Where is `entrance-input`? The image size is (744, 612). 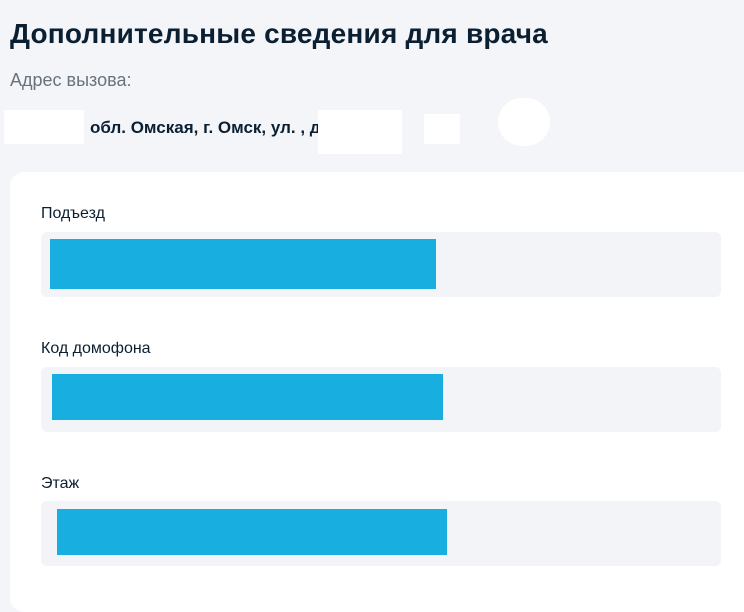
entrance-input is located at coordinates (381, 264).